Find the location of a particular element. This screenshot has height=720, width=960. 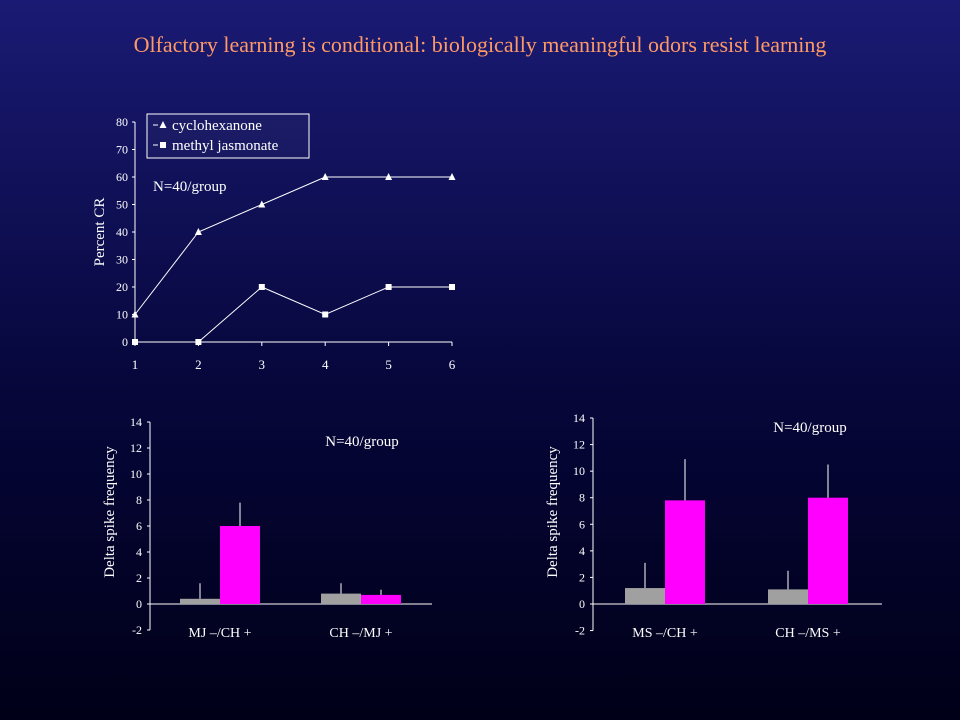

series-line-methyl-jasmonate is located at coordinates (293, 314).